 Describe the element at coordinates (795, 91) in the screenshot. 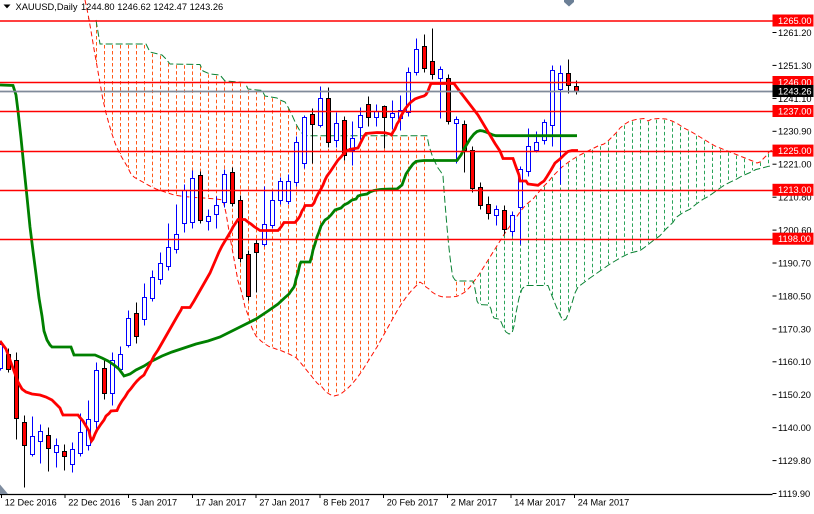

I see `svg-text: 1243.26` at that location.